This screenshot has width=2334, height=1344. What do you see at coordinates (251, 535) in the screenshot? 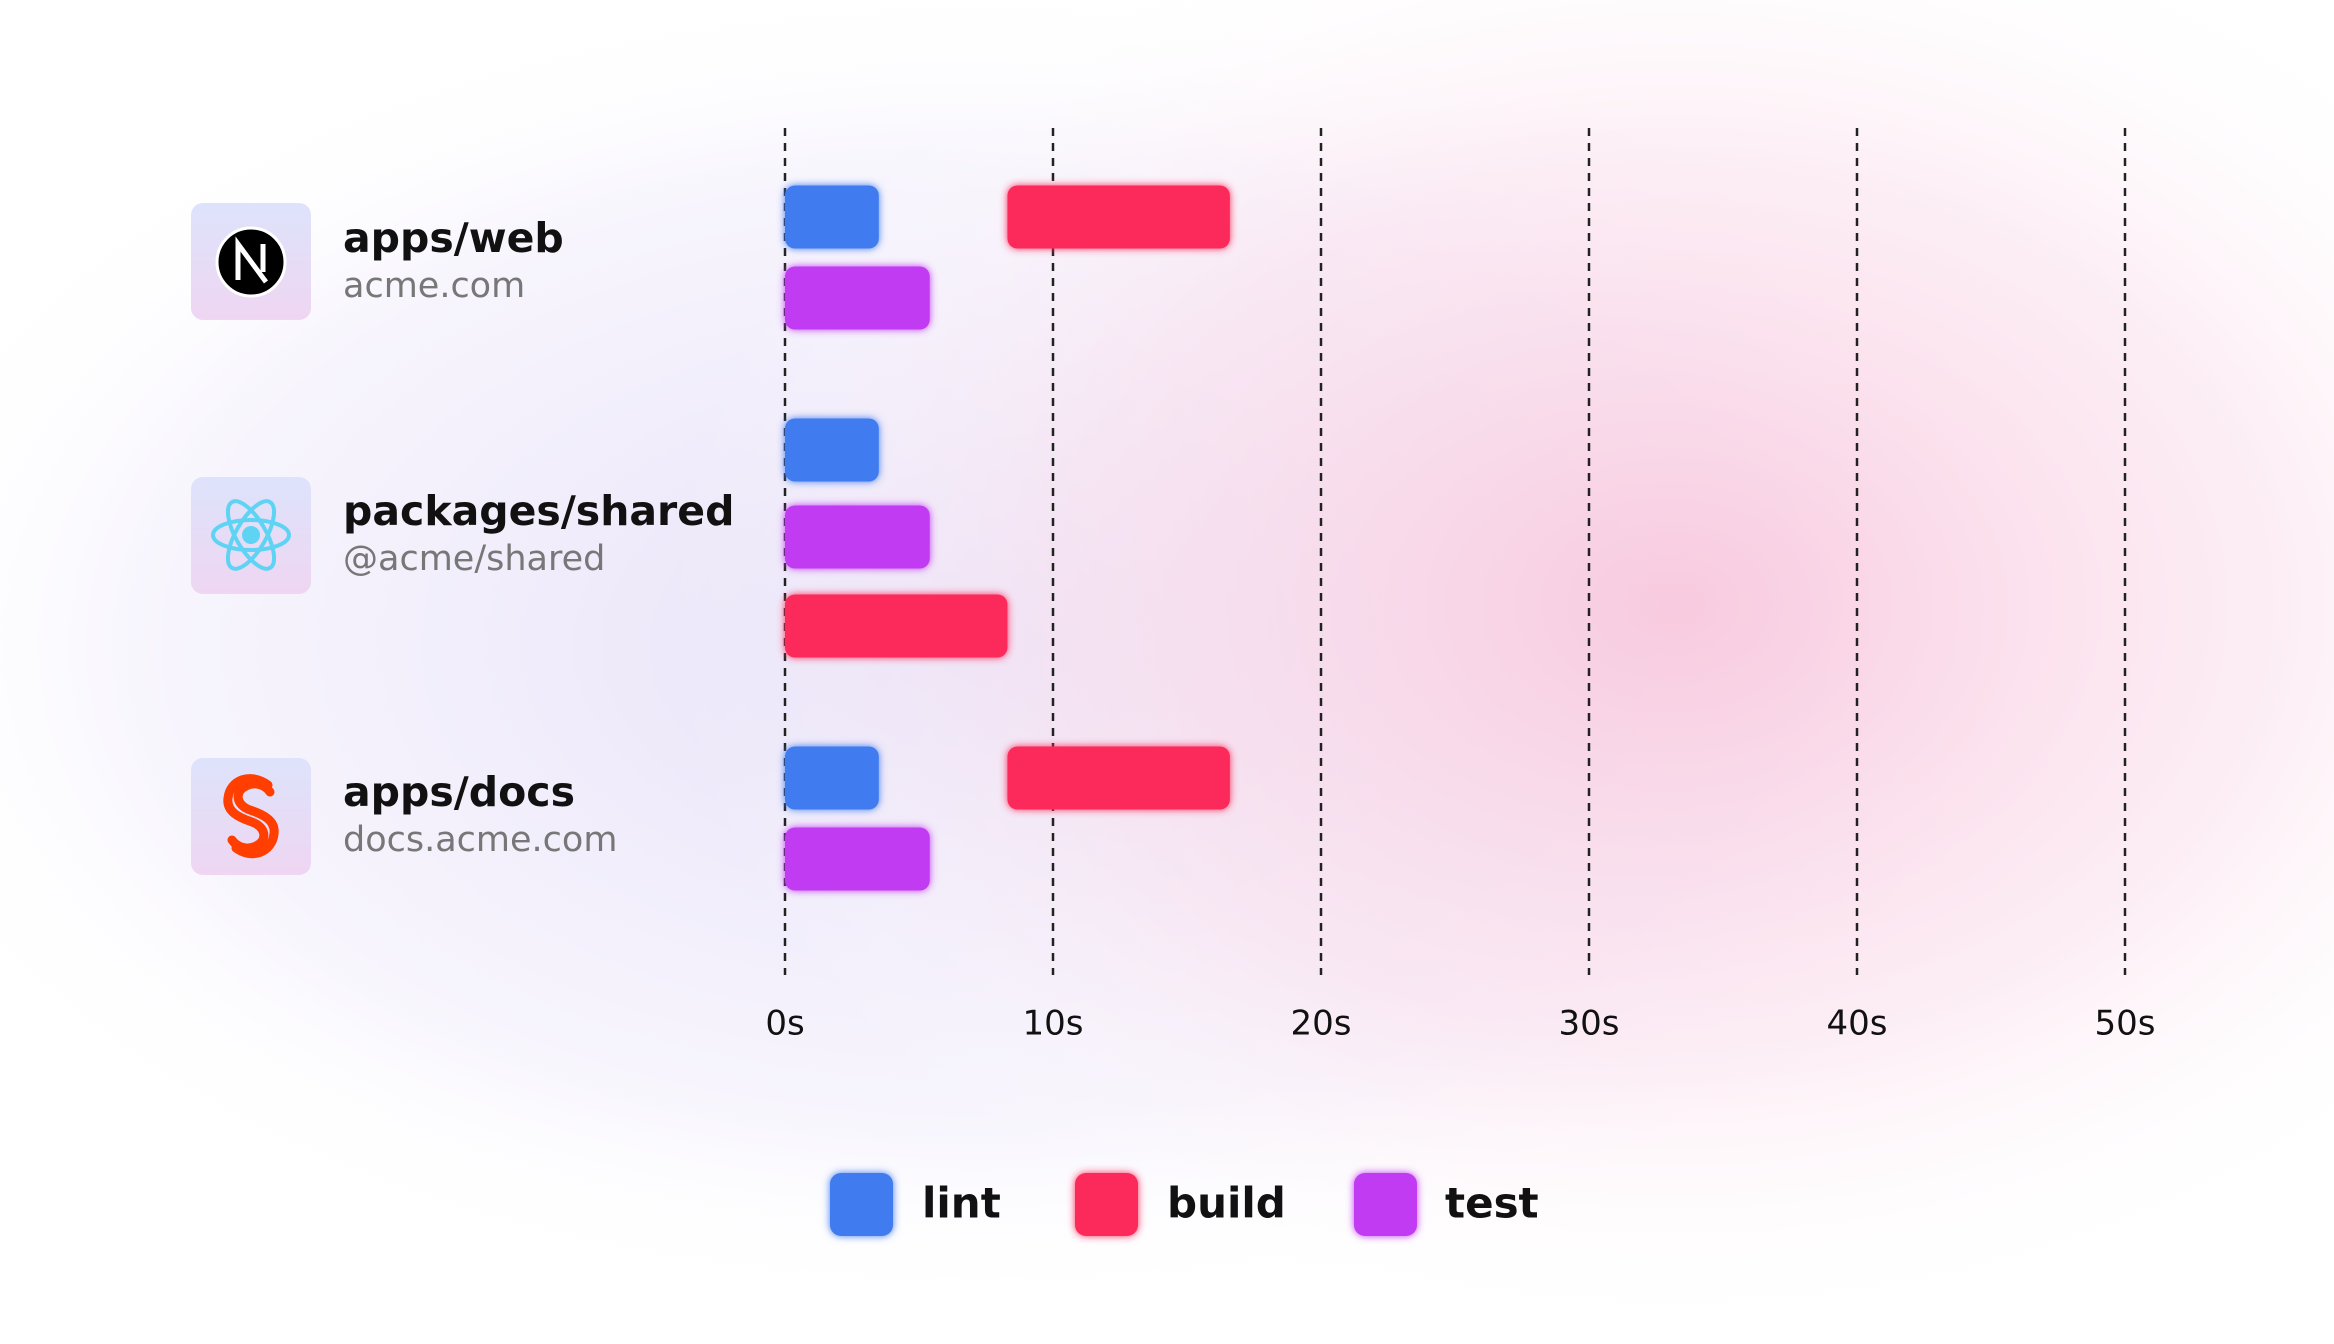
I see `icon-react` at bounding box center [251, 535].